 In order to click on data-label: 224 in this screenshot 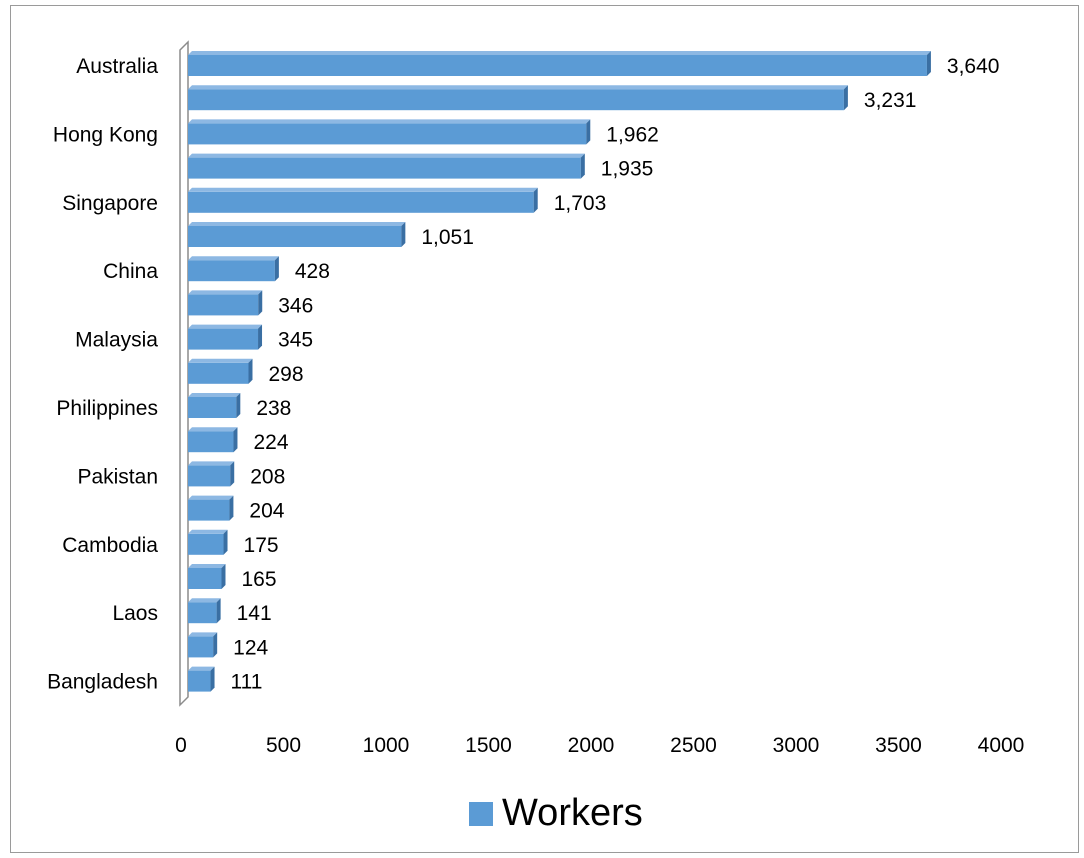, I will do `click(270, 442)`.